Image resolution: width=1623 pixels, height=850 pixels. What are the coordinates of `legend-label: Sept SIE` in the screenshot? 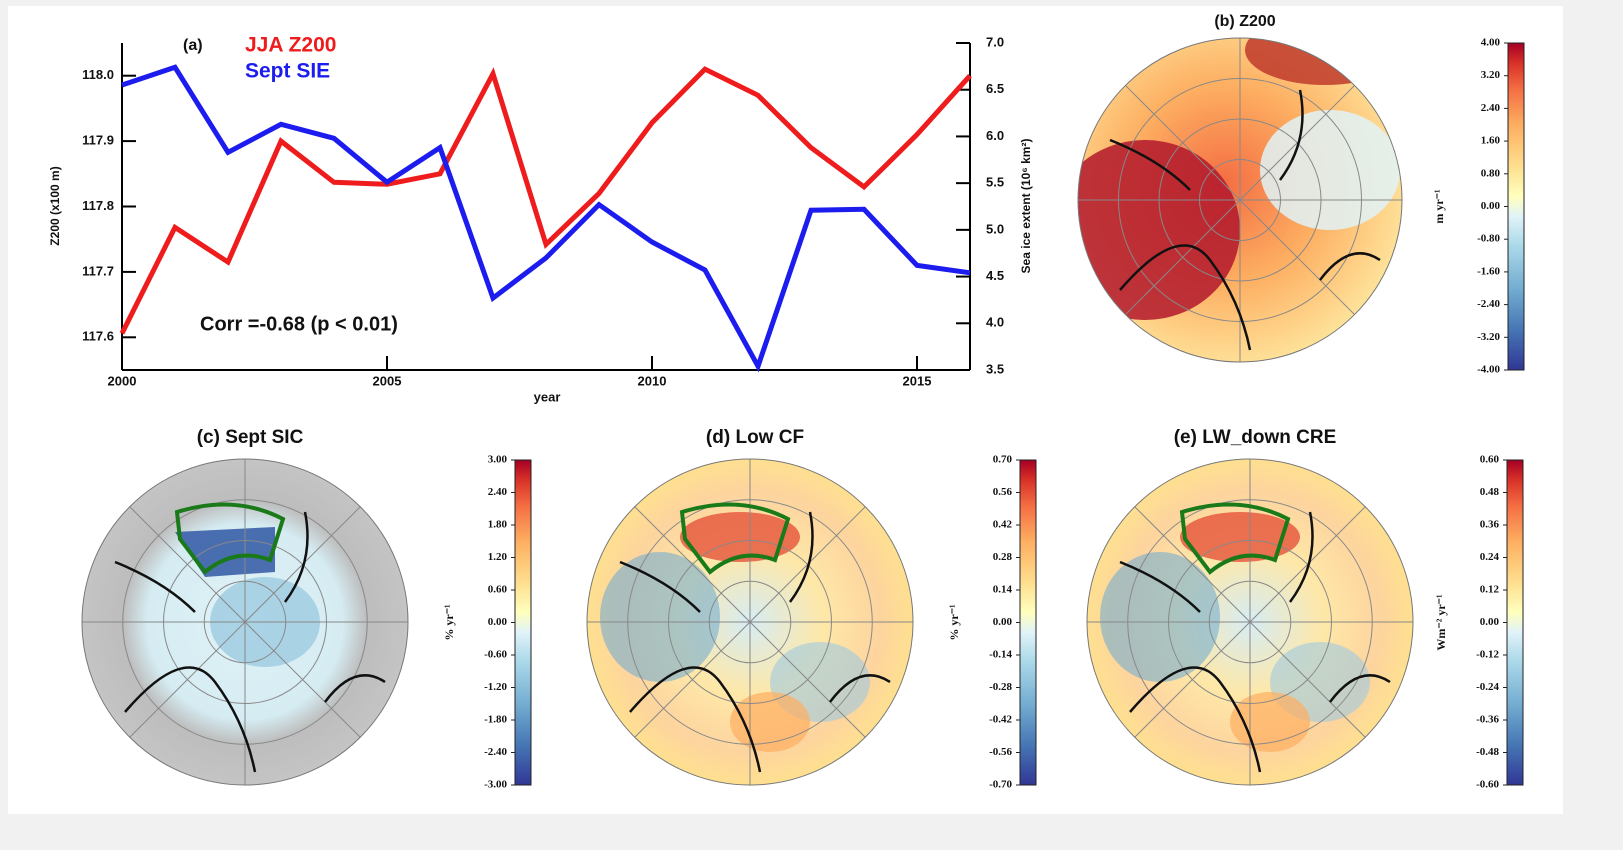 It's located at (287, 71).